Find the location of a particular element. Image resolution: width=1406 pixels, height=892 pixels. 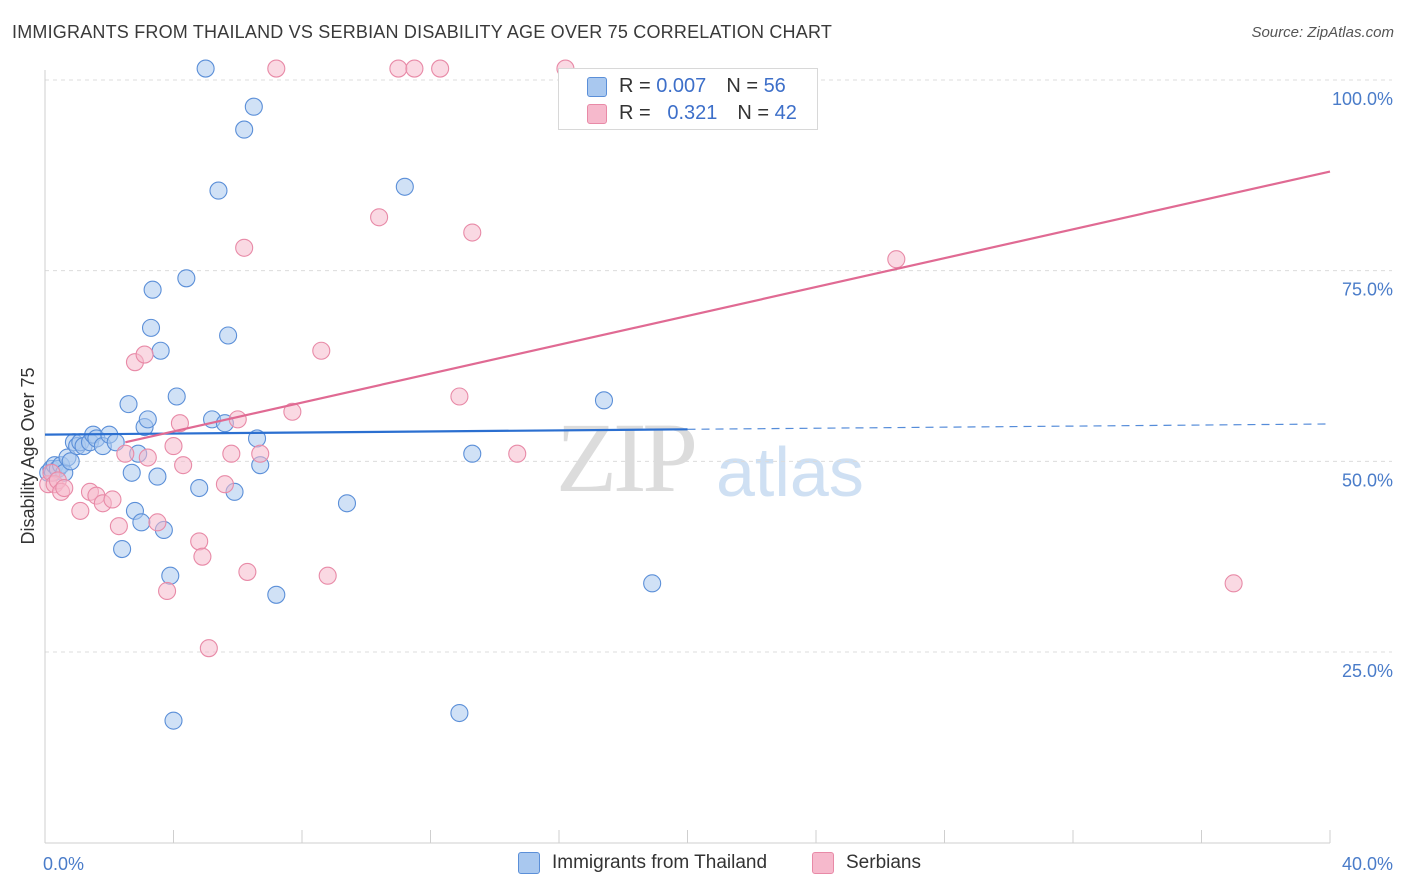

series-legend: Immigrants from Thailand Serbians is located at coordinates (703, 864).